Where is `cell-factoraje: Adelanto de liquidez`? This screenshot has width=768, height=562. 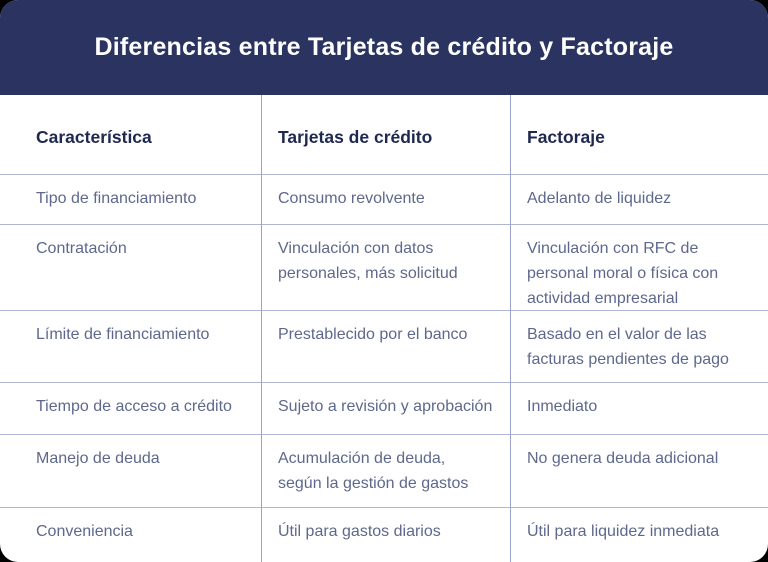 cell-factoraje: Adelanto de liquidez is located at coordinates (599, 198).